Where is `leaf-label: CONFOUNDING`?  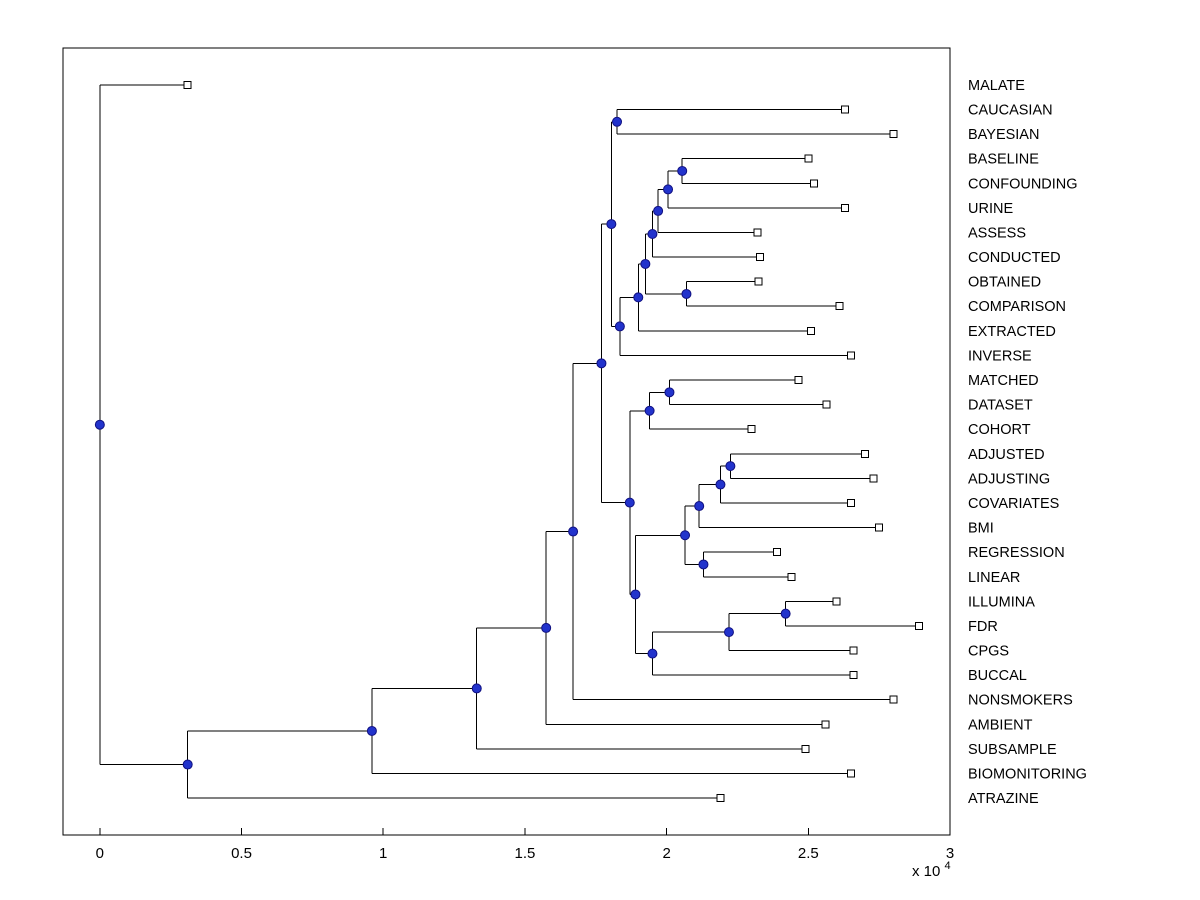
leaf-label: CONFOUNDING is located at coordinates (1023, 184).